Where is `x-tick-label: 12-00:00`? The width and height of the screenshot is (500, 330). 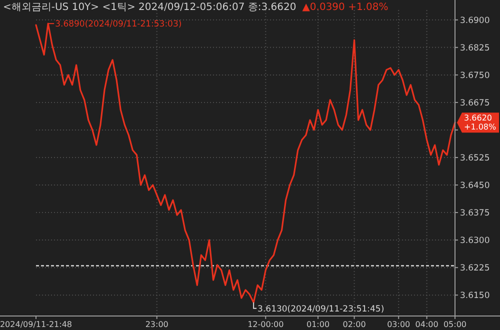 x-tick-label: 12-00:00 is located at coordinates (266, 324).